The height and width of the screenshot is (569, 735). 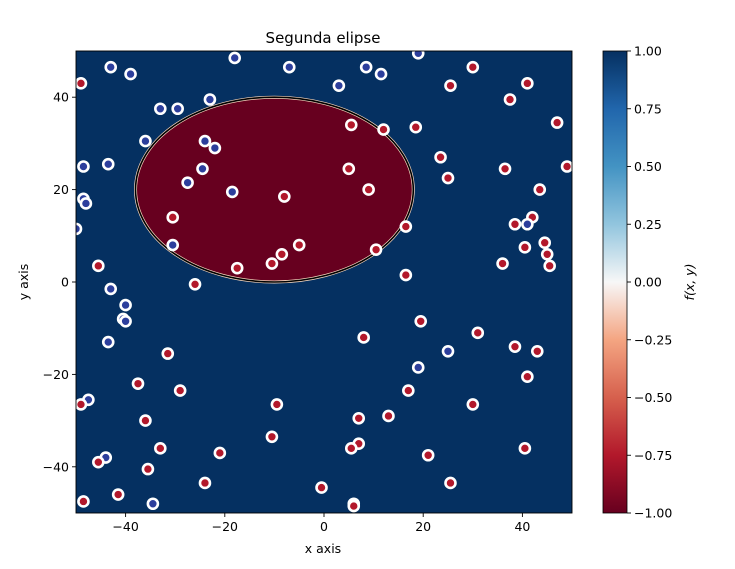 What do you see at coordinates (321, 523) in the screenshot?
I see `x-axis-ticks: −40 −20 0 20 40` at bounding box center [321, 523].